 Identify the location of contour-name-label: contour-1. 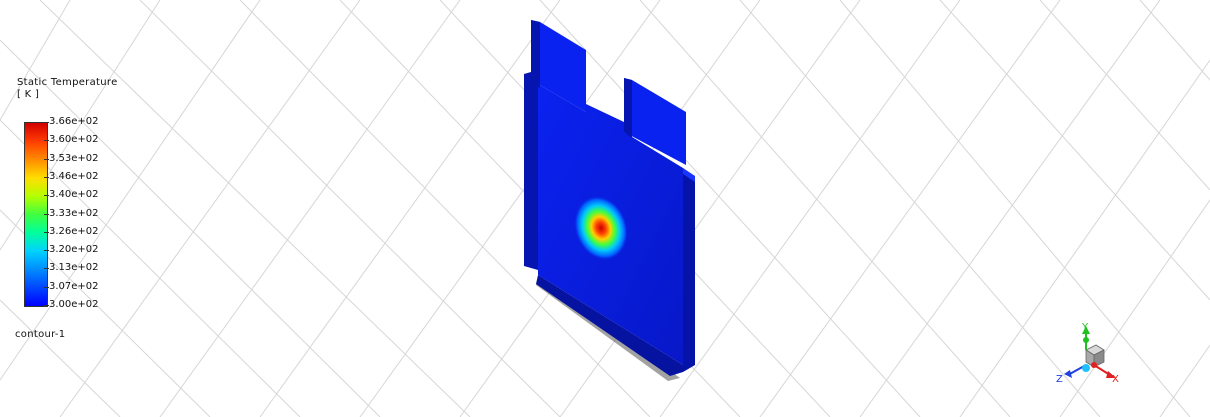
(40, 334).